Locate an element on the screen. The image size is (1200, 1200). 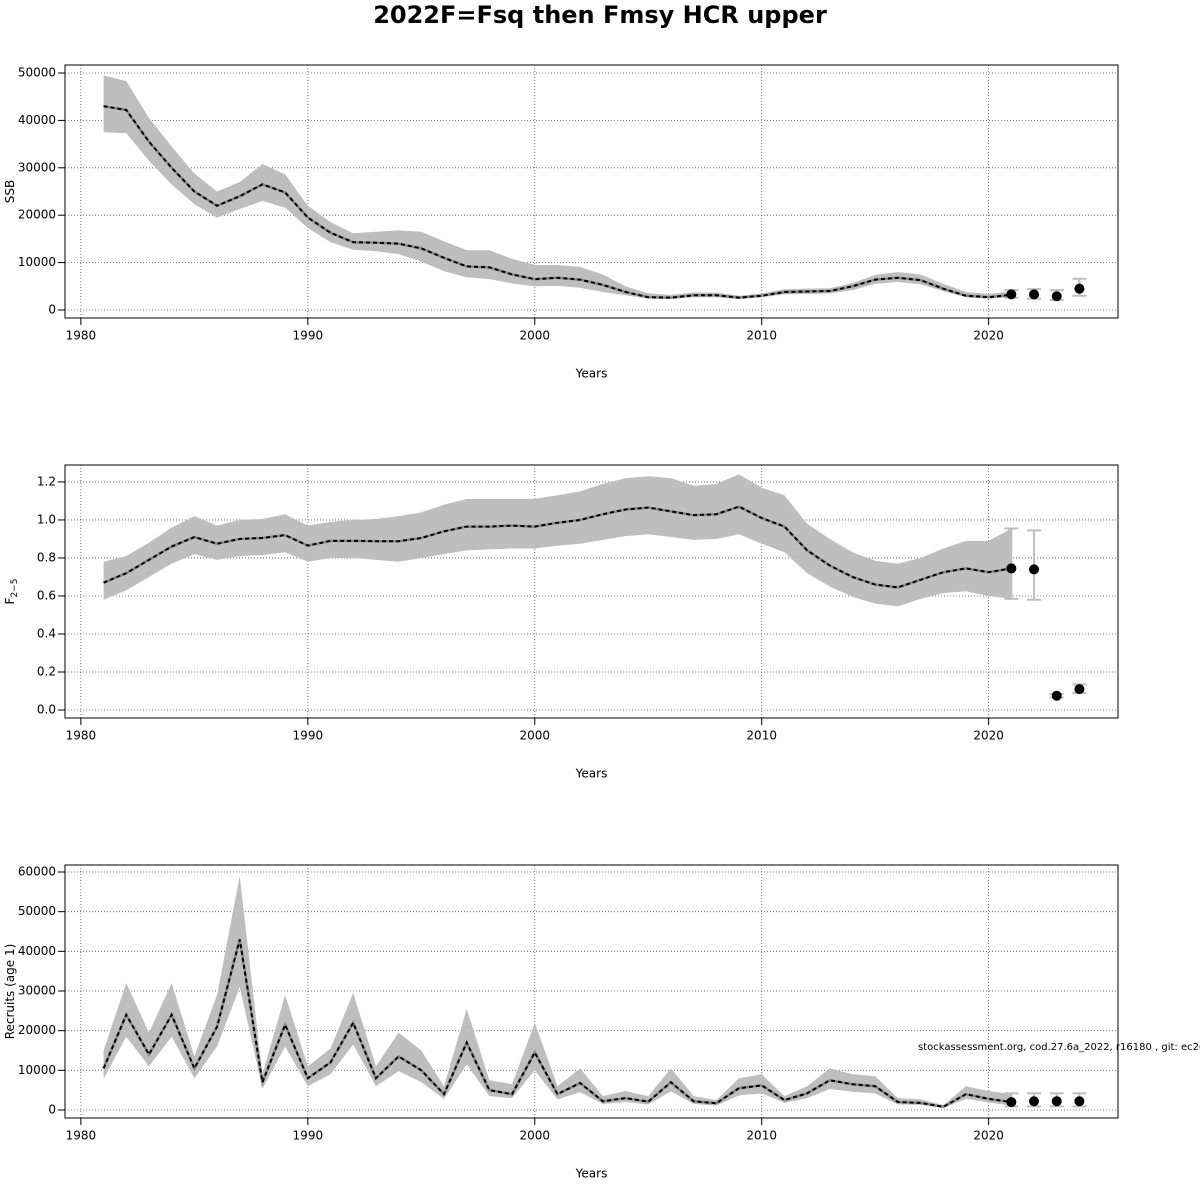
y-tick-label: 1.0 is located at coordinates (46, 519).